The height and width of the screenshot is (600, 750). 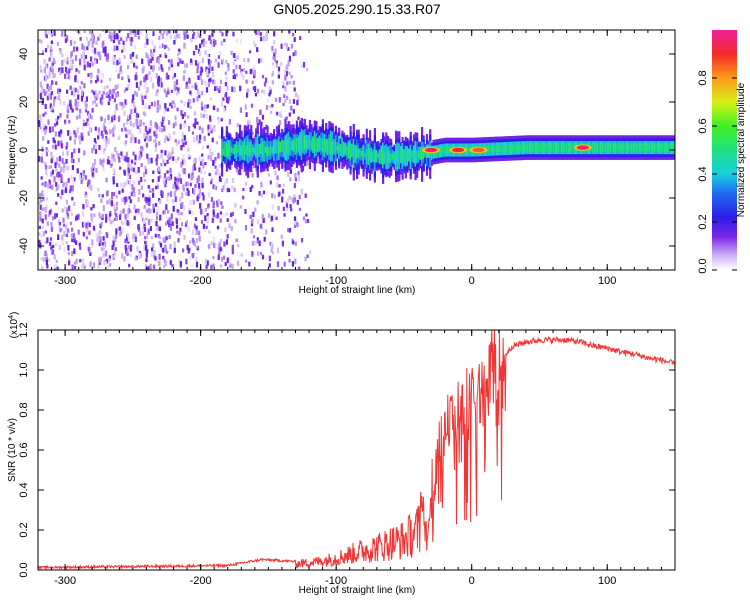 What do you see at coordinates (24, 102) in the screenshot?
I see `y-tick-label: 20` at bounding box center [24, 102].